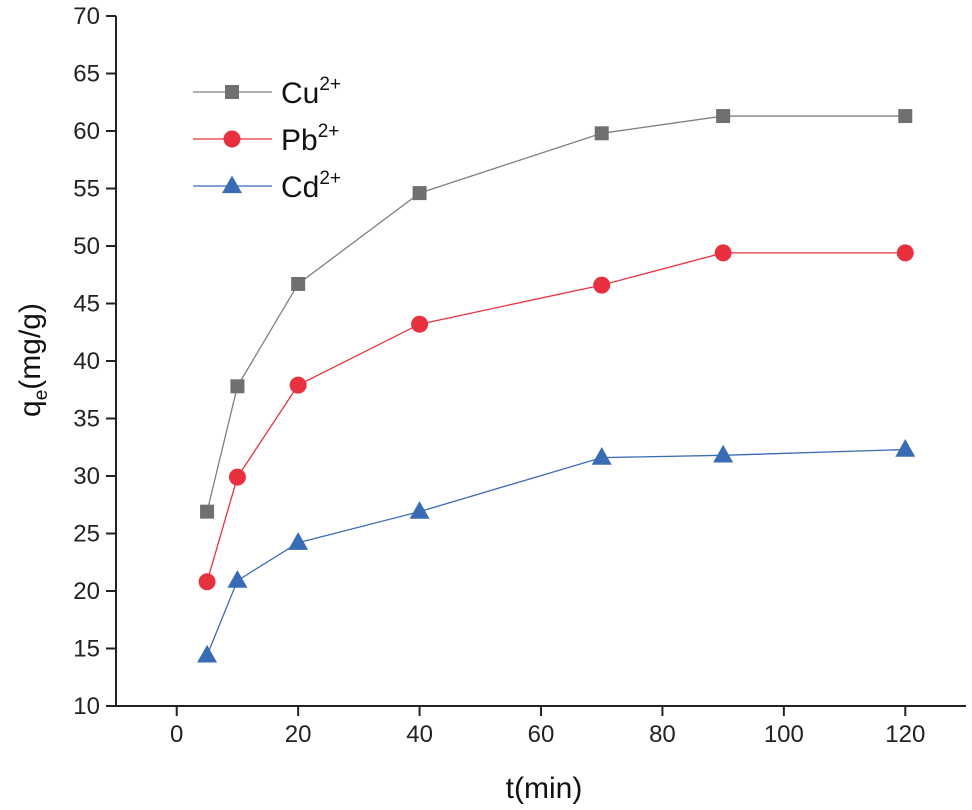  What do you see at coordinates (41, 395) in the screenshot?
I see `y-axis-label-subscript: e` at bounding box center [41, 395].